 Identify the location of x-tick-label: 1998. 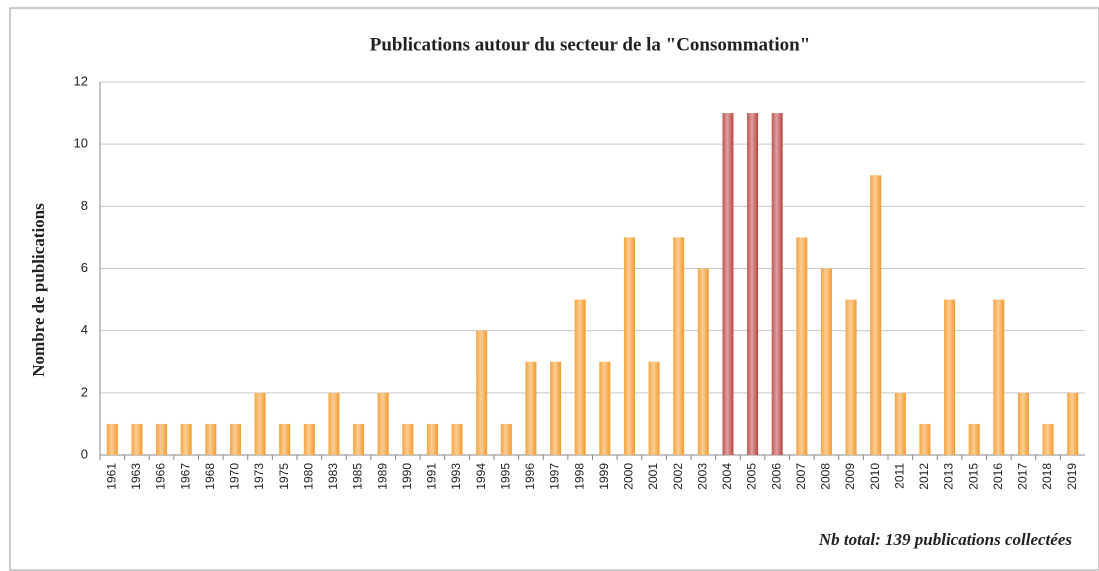
(579, 476).